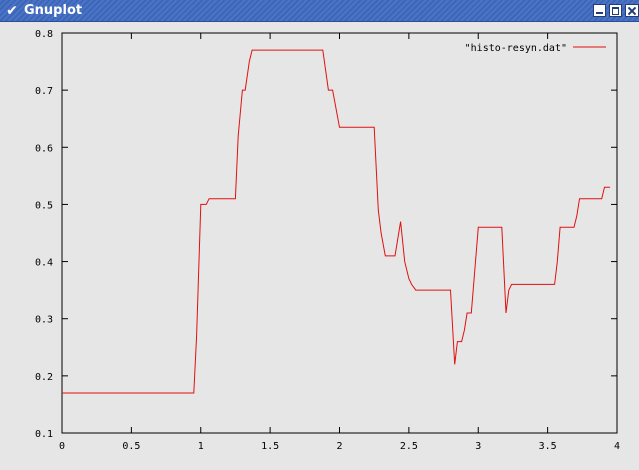  Describe the element at coordinates (632, 10) in the screenshot. I see `close-icon` at that location.